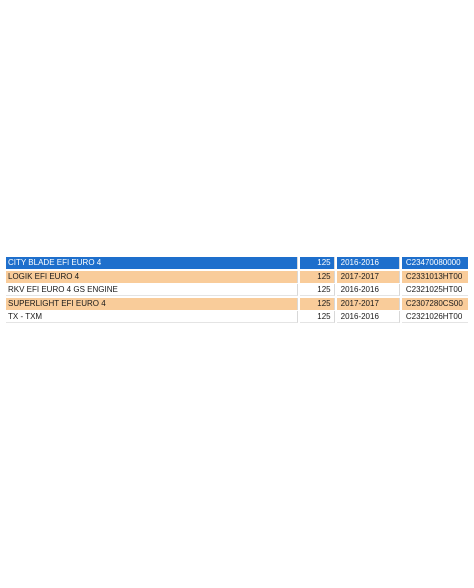 The height and width of the screenshot is (588, 474). I want to click on part-code-cell: C23470080000, so click(434, 263).